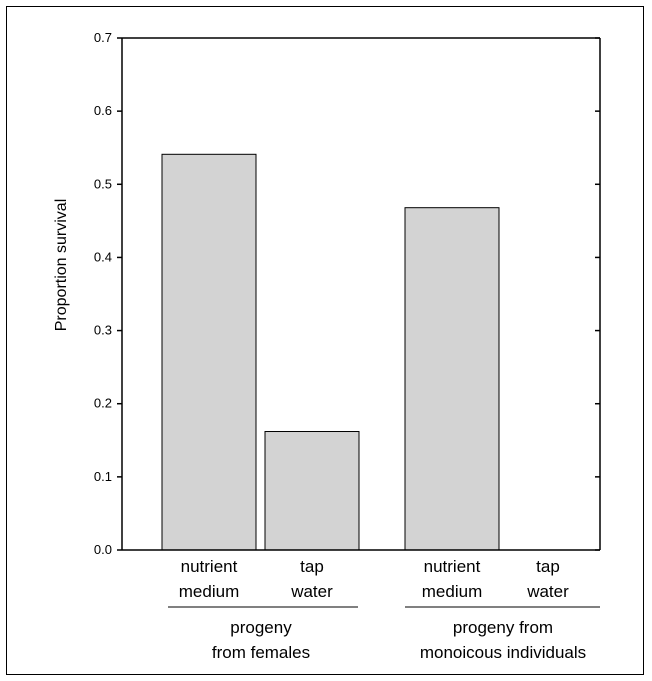 The width and height of the screenshot is (652, 681). Describe the element at coordinates (103, 549) in the screenshot. I see `y-tick-label: 0.0` at that location.